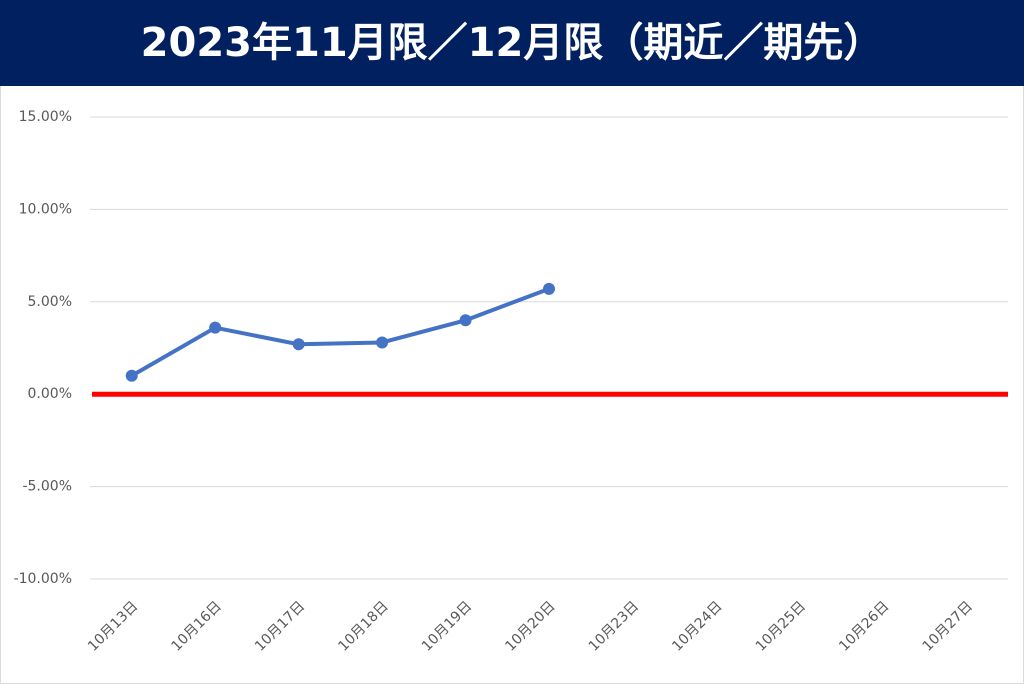 This screenshot has height=684, width=1024. I want to click on chart-title: 2023年11月限／12月限（期近／期先）, so click(512, 43).